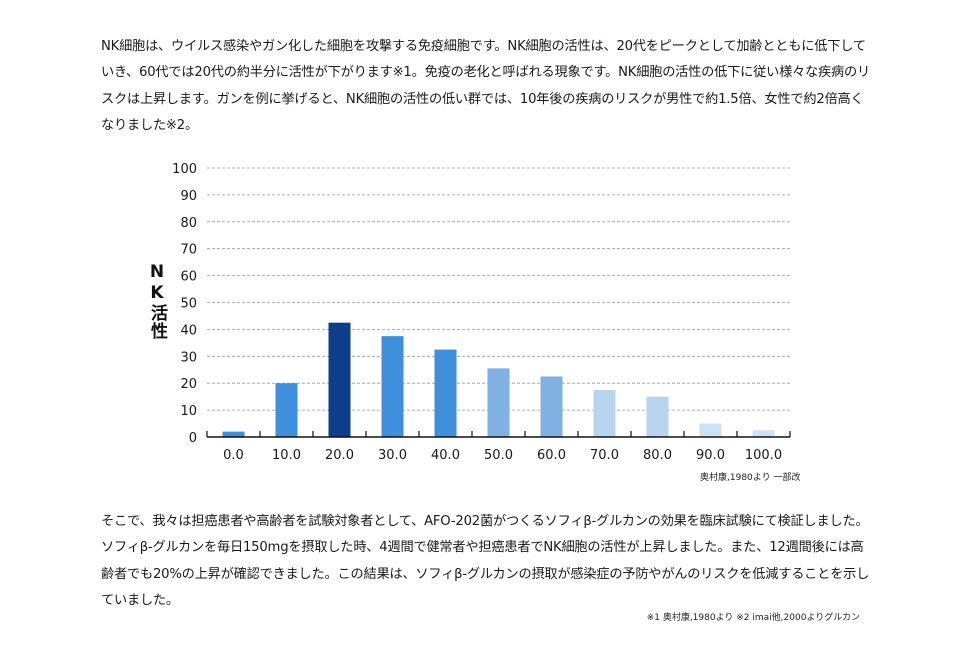  I want to click on x-tick-label: 10.0, so click(286, 455).